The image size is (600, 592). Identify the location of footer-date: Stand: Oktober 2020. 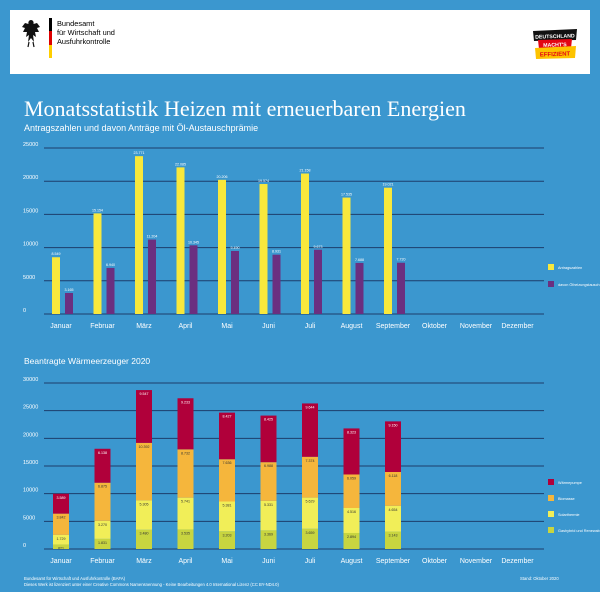
(539, 578).